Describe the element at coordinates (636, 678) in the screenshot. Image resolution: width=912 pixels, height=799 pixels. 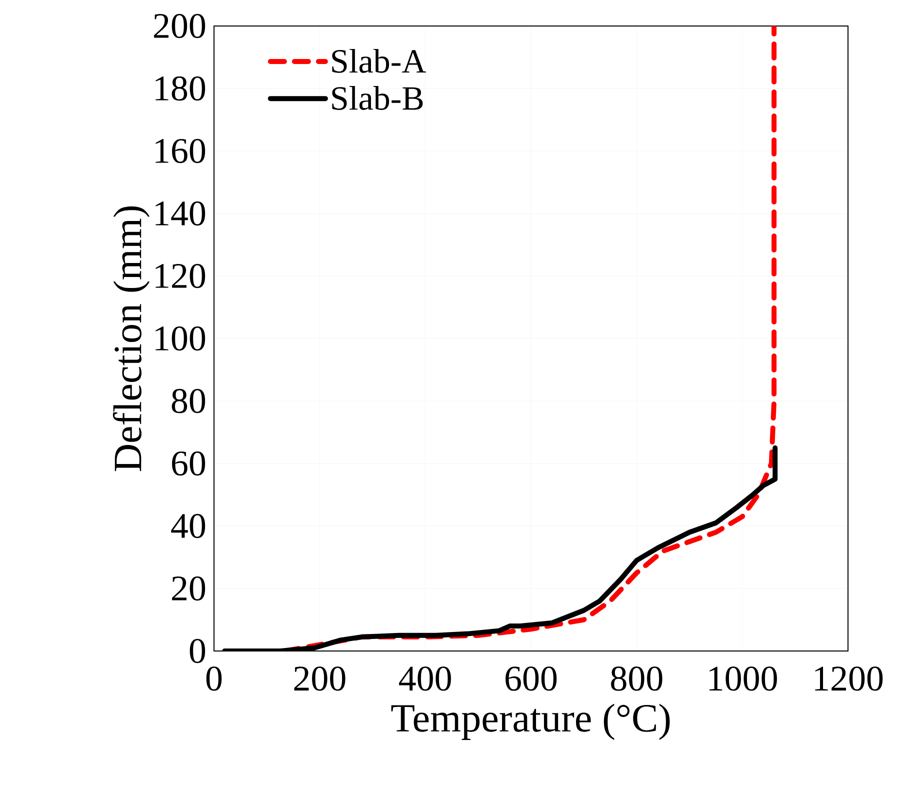
I see `x-tick-label: 800` at that location.